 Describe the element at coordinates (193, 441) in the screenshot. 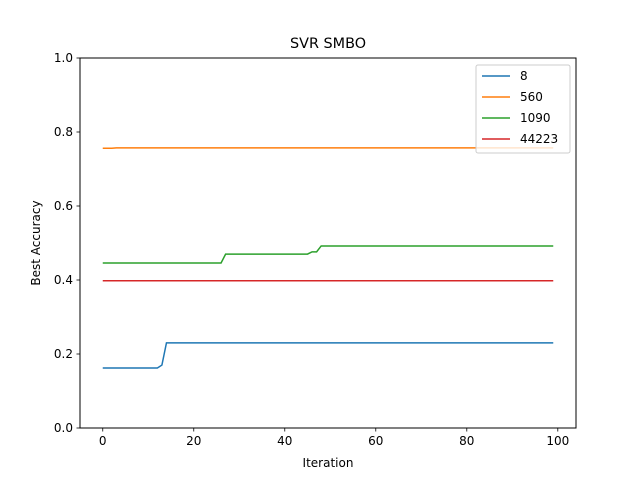

I see `x-tick-label: 20` at that location.